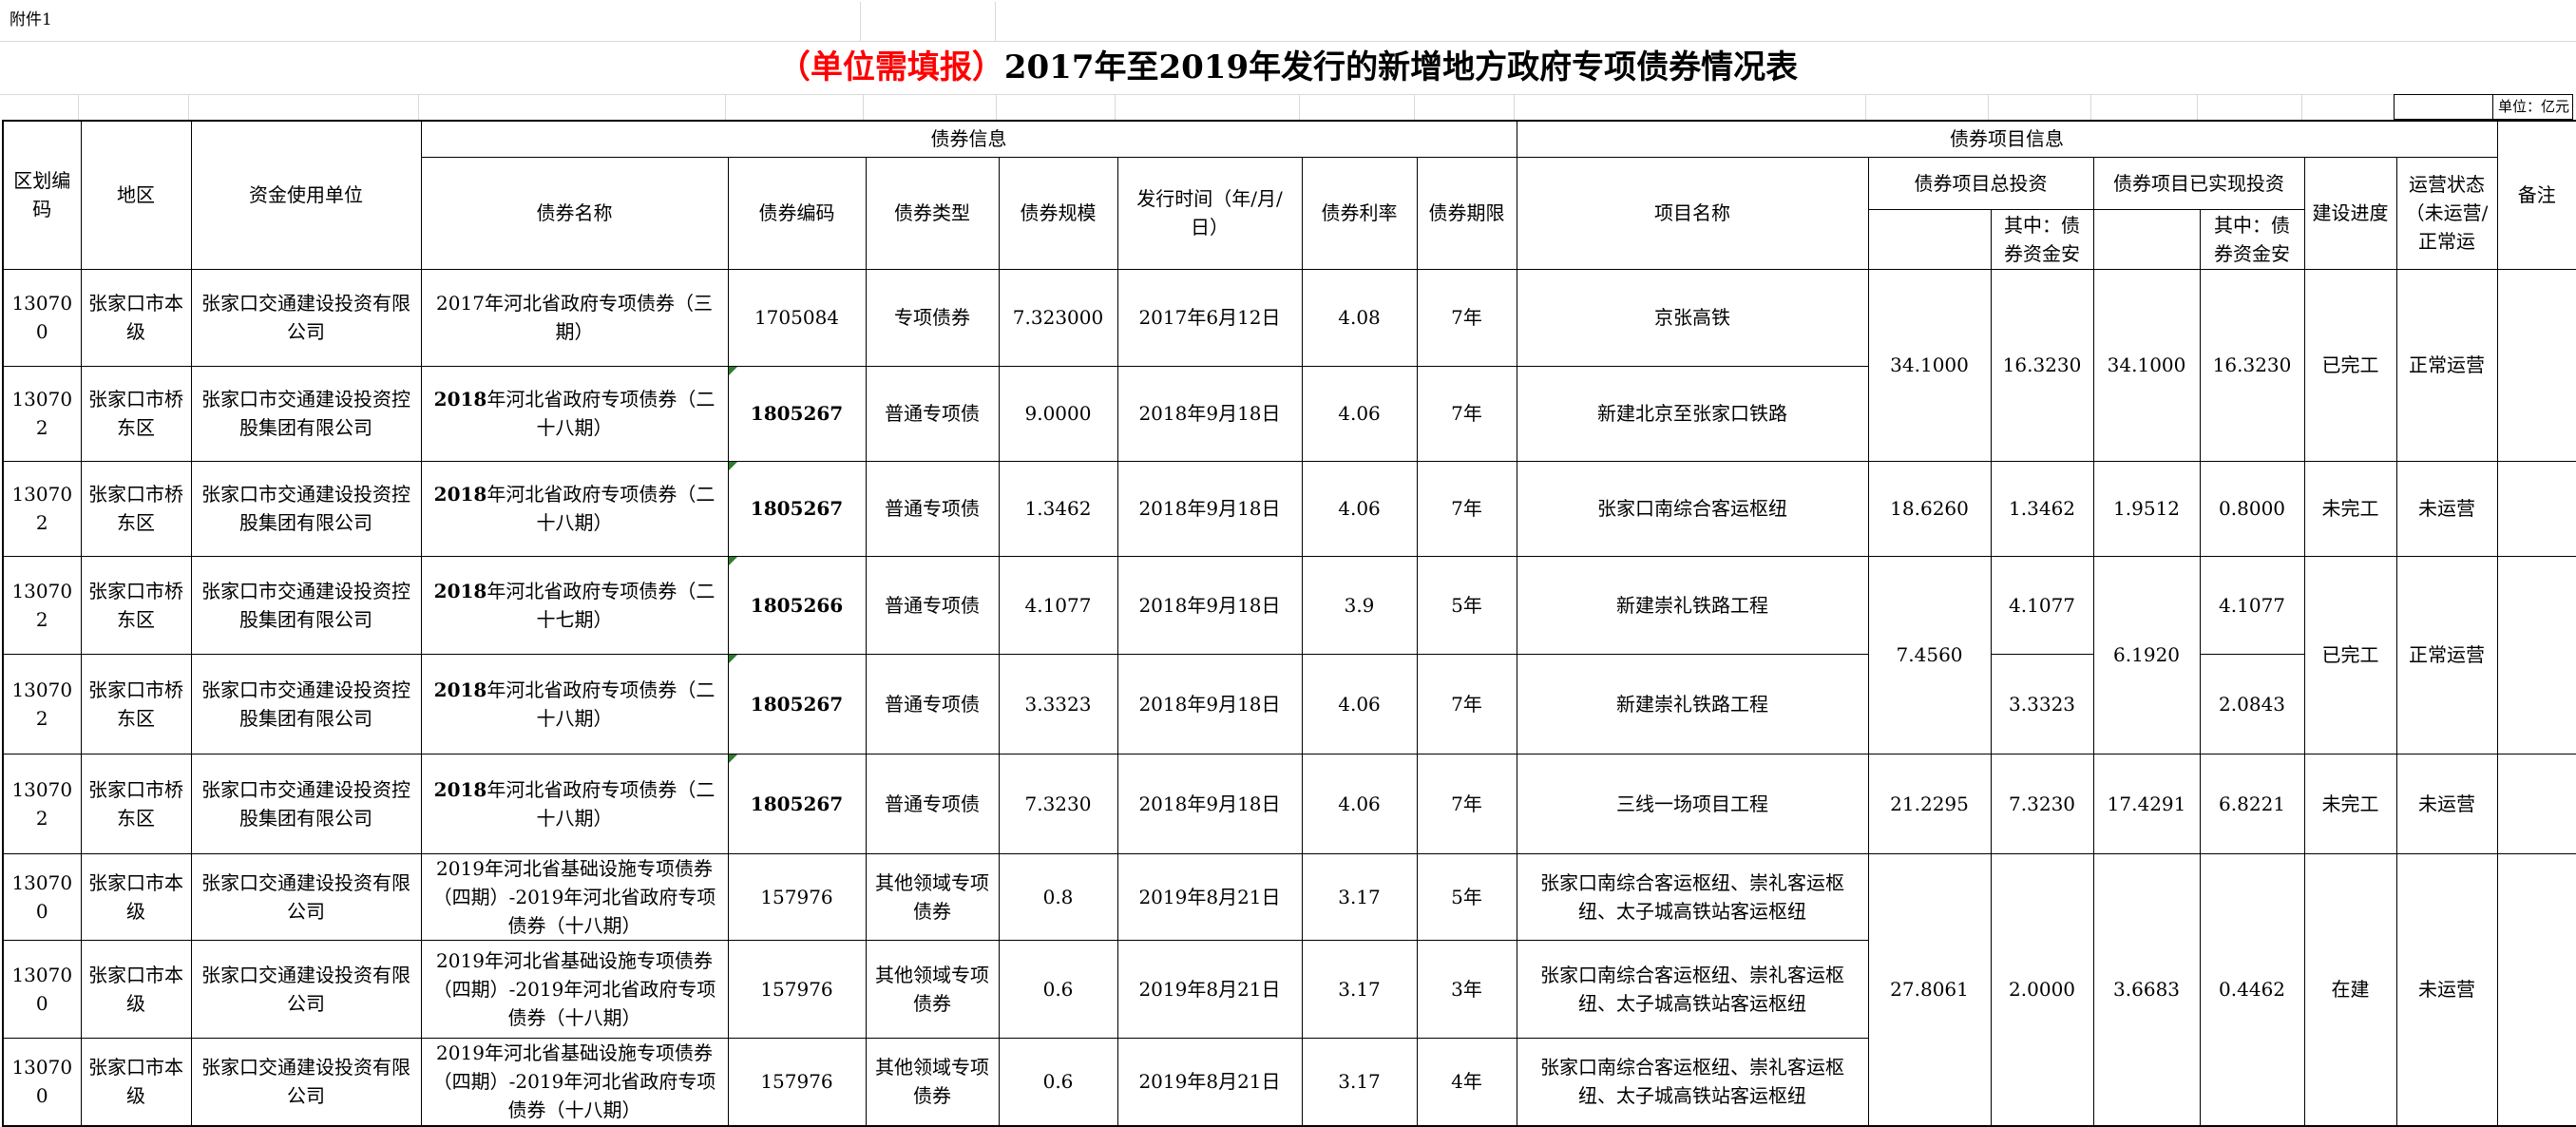  What do you see at coordinates (2042, 605) in the screenshot?
I see `cell-bond-funds: 4.1077` at bounding box center [2042, 605].